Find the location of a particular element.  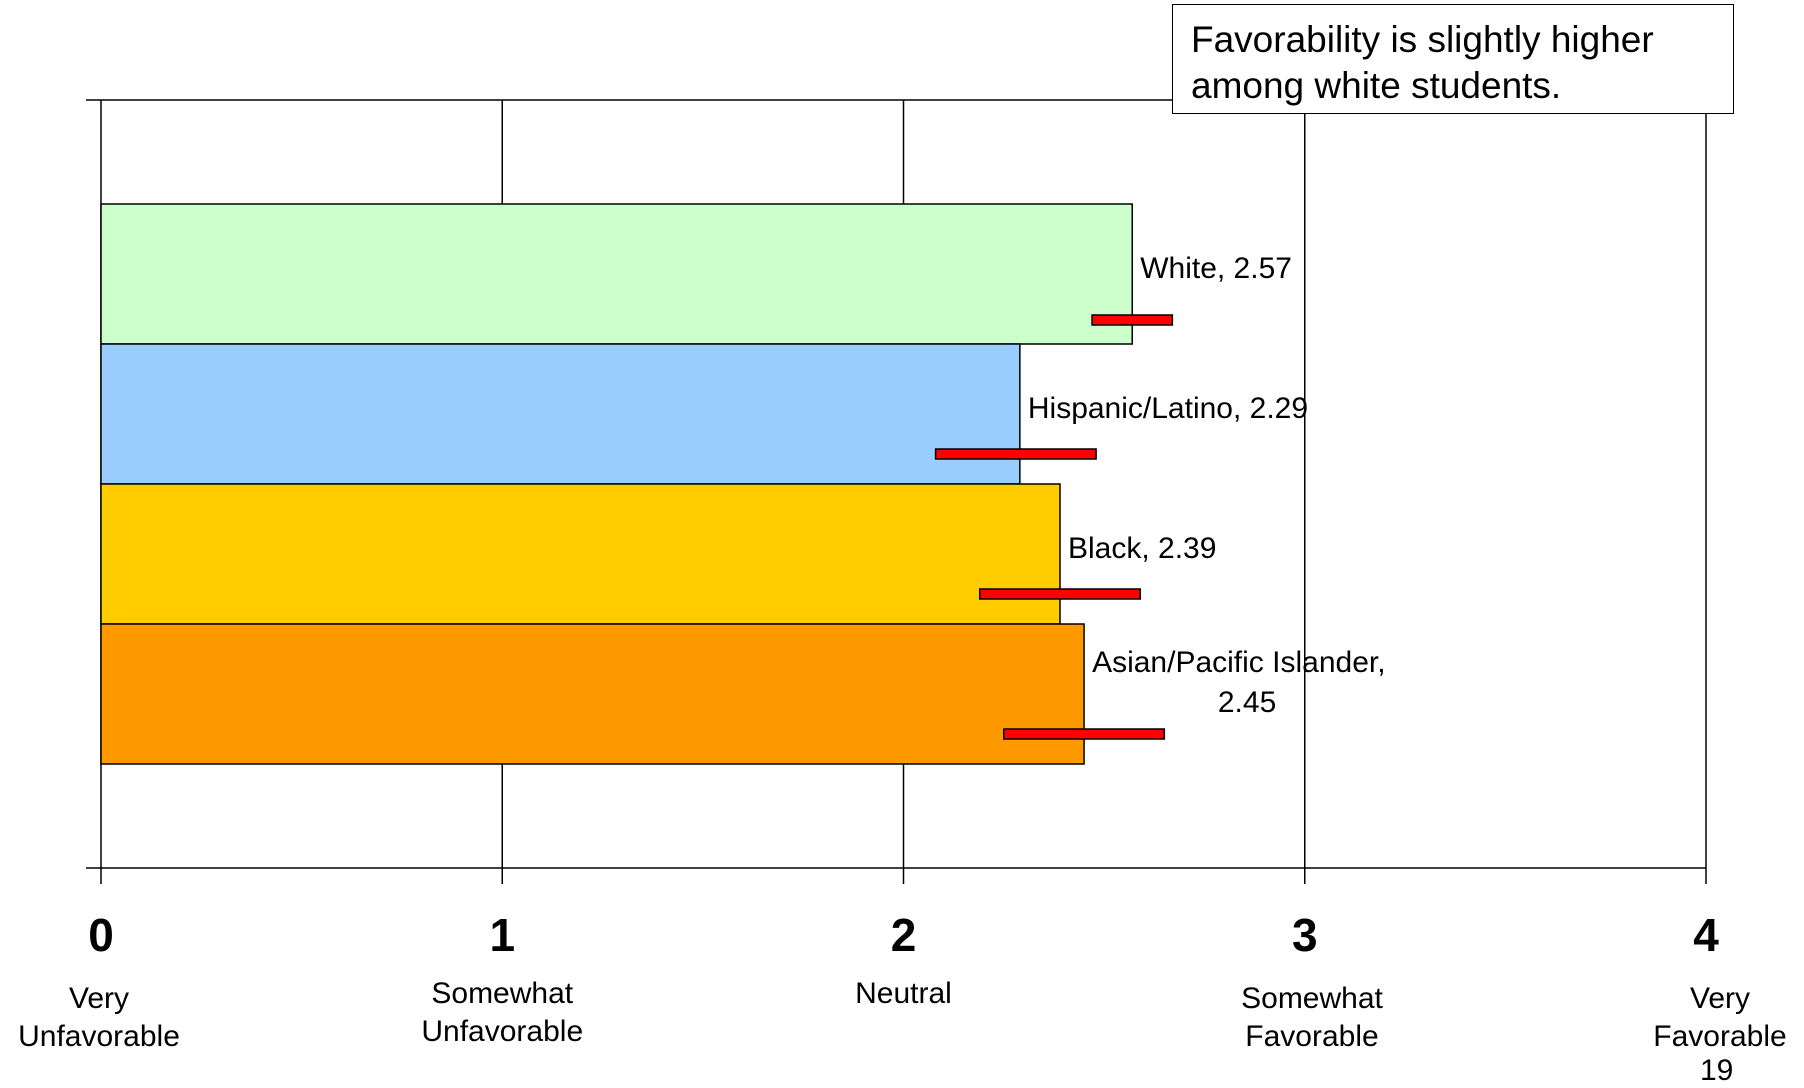

x-tick-desc-4: Very Favorable is located at coordinates (1702, 1018).